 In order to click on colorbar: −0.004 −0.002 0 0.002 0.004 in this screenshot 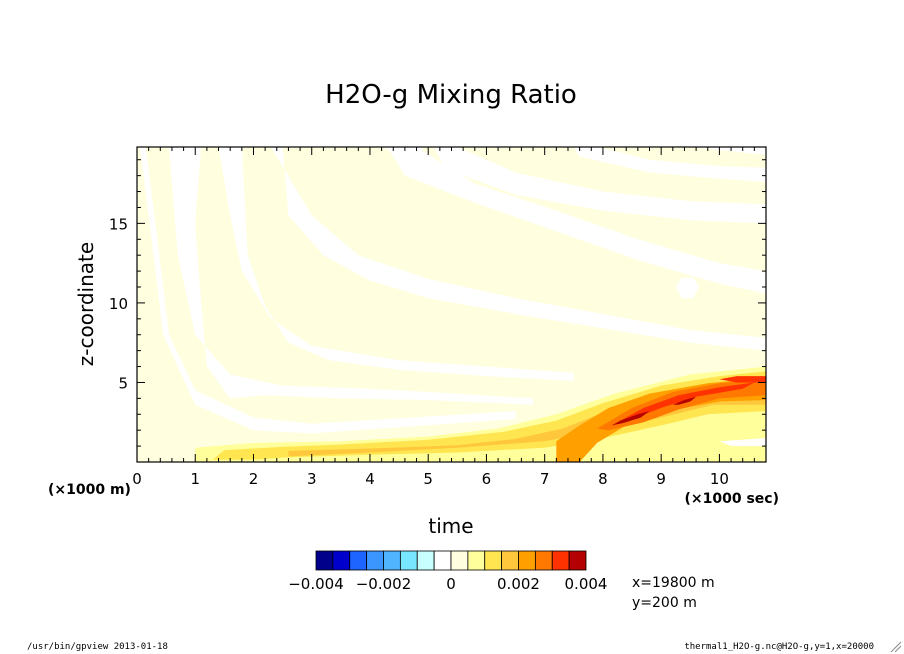, I will do `click(448, 571)`.